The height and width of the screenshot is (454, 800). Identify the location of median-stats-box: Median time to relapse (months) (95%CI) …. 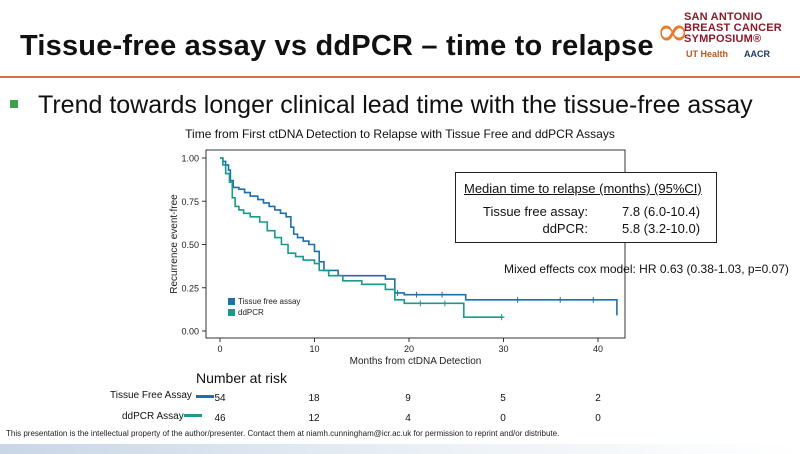
(586, 207).